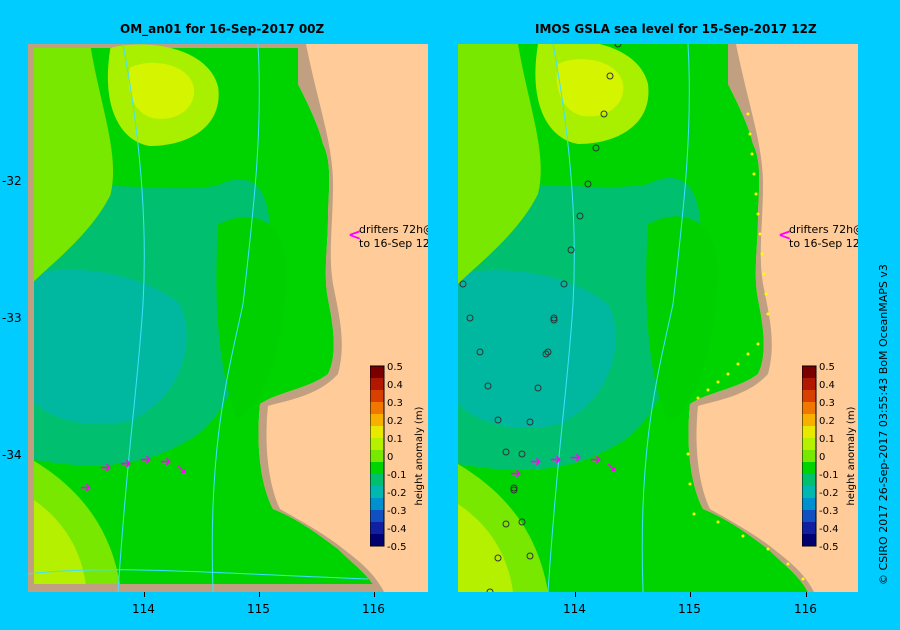  I want to click on lat-label: -32, so click(12, 181).